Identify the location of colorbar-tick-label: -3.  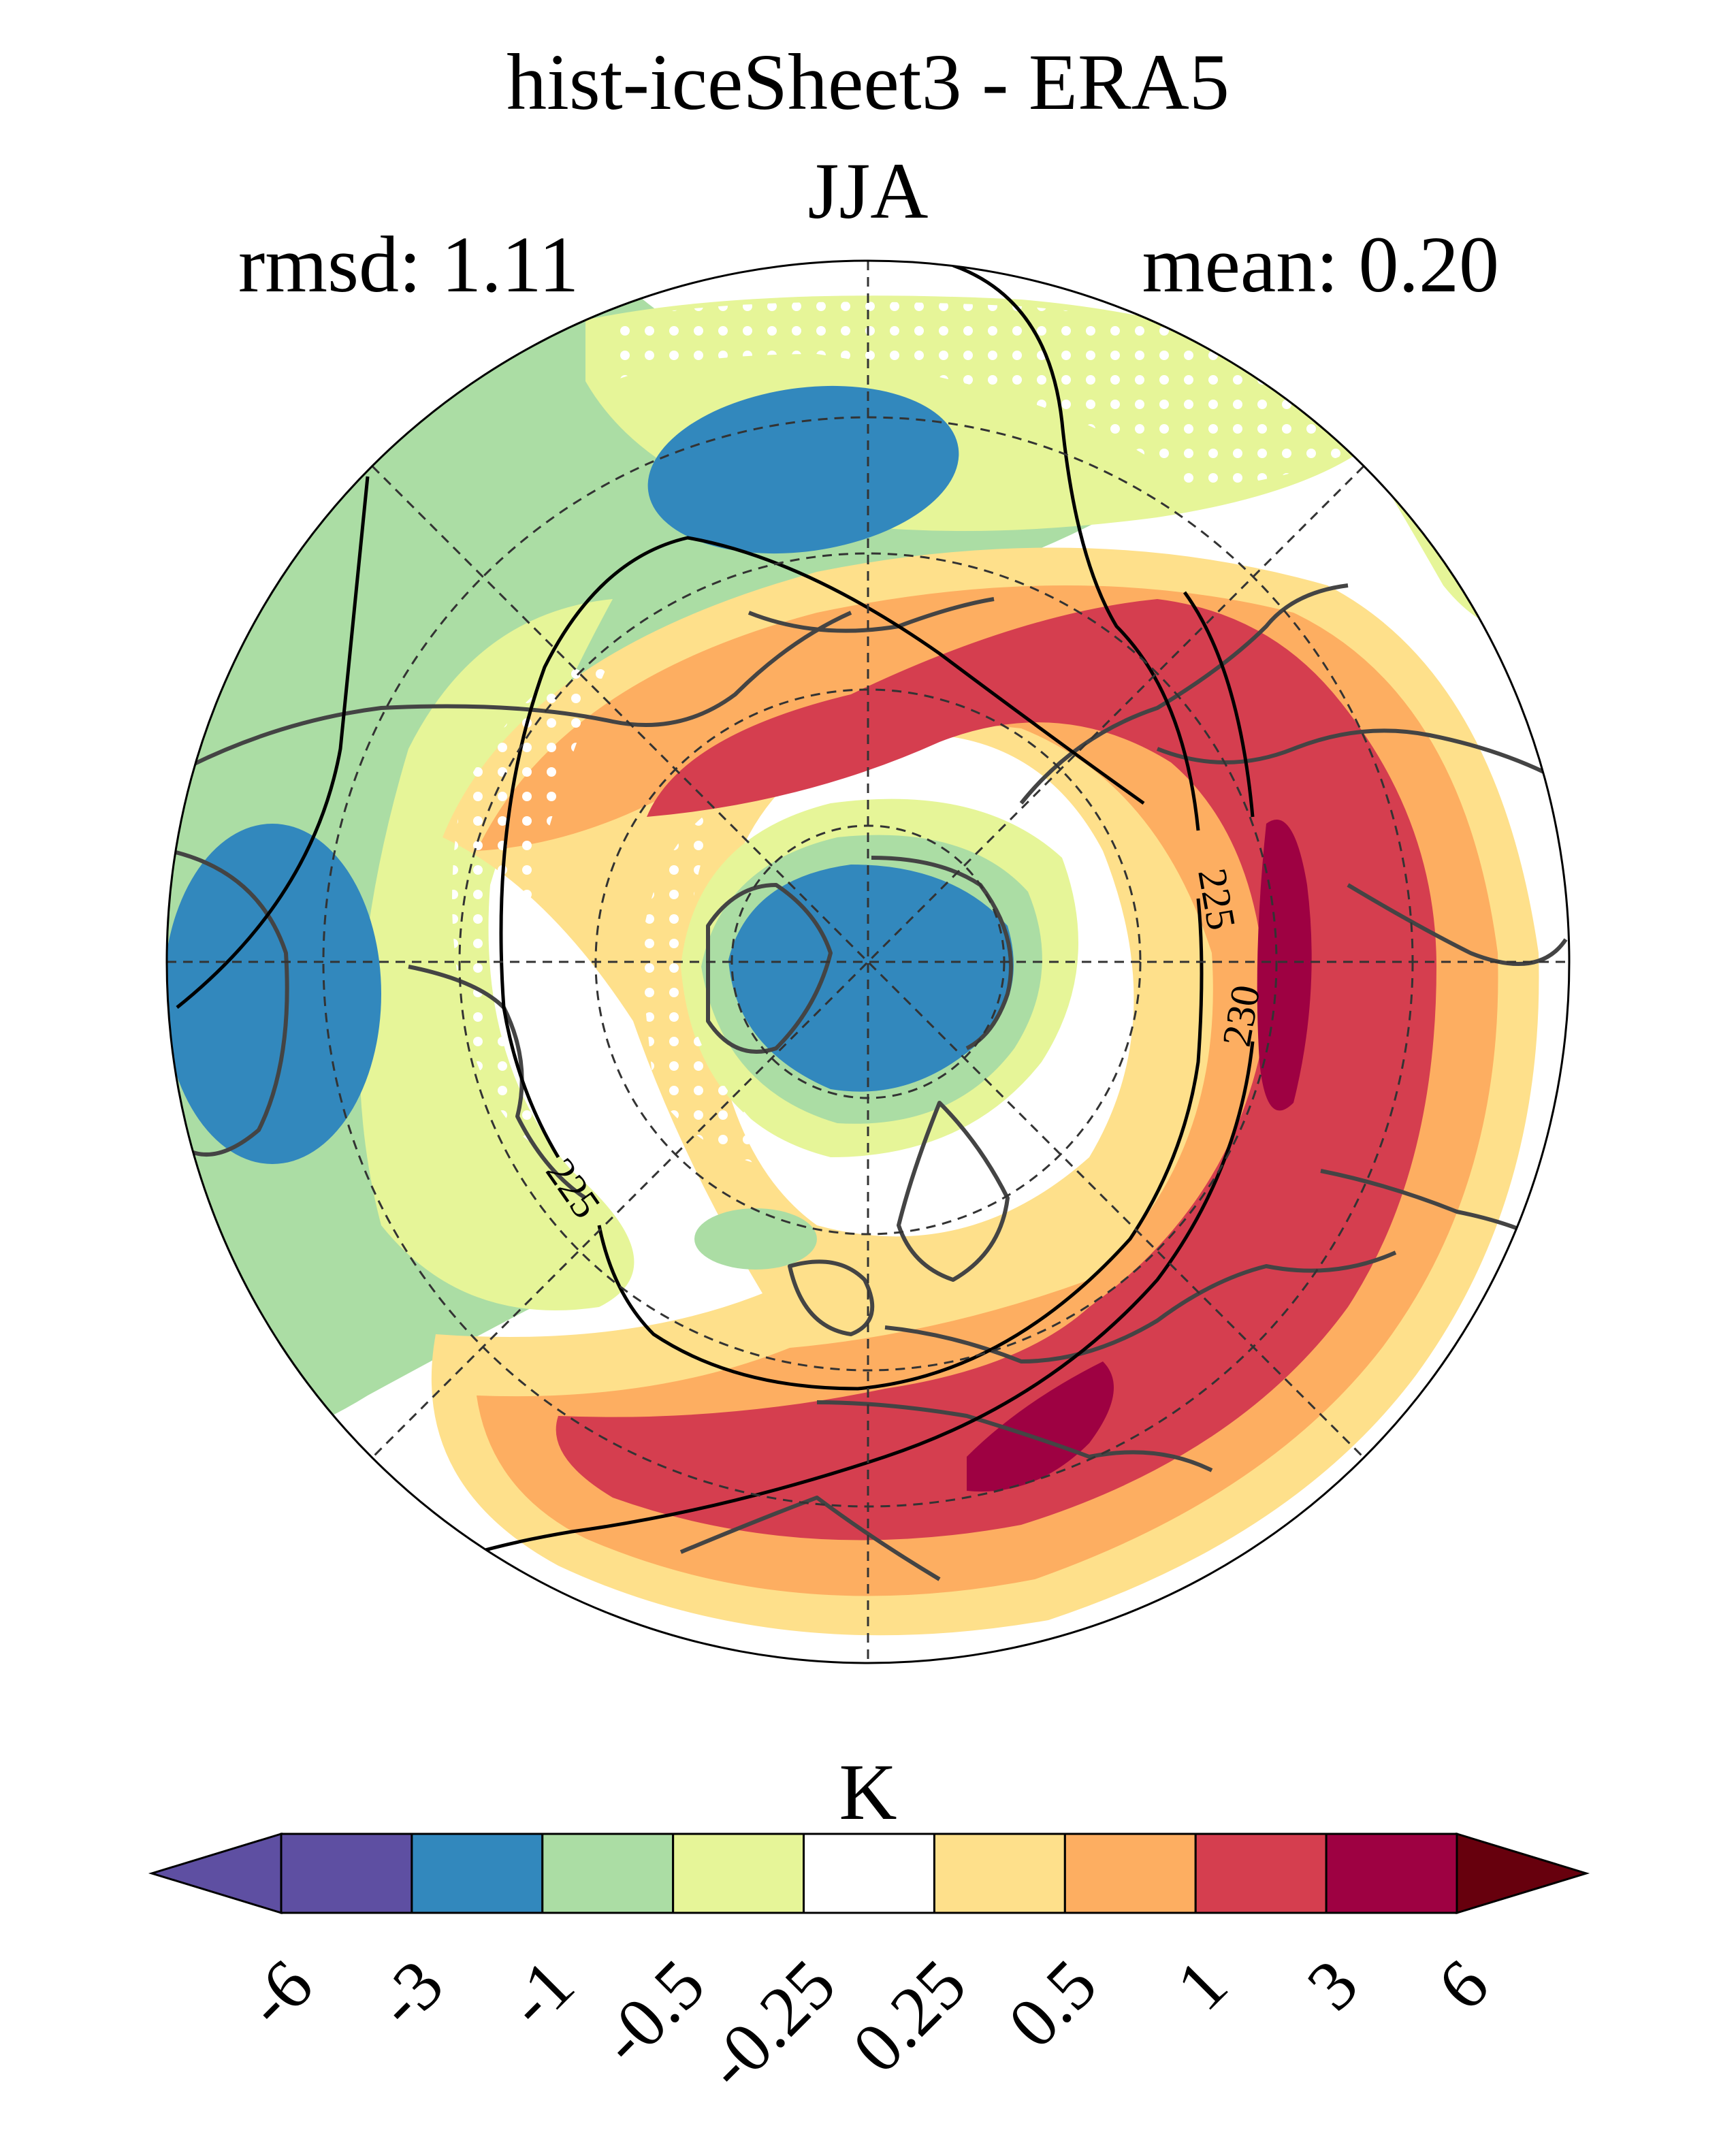
(410, 1993).